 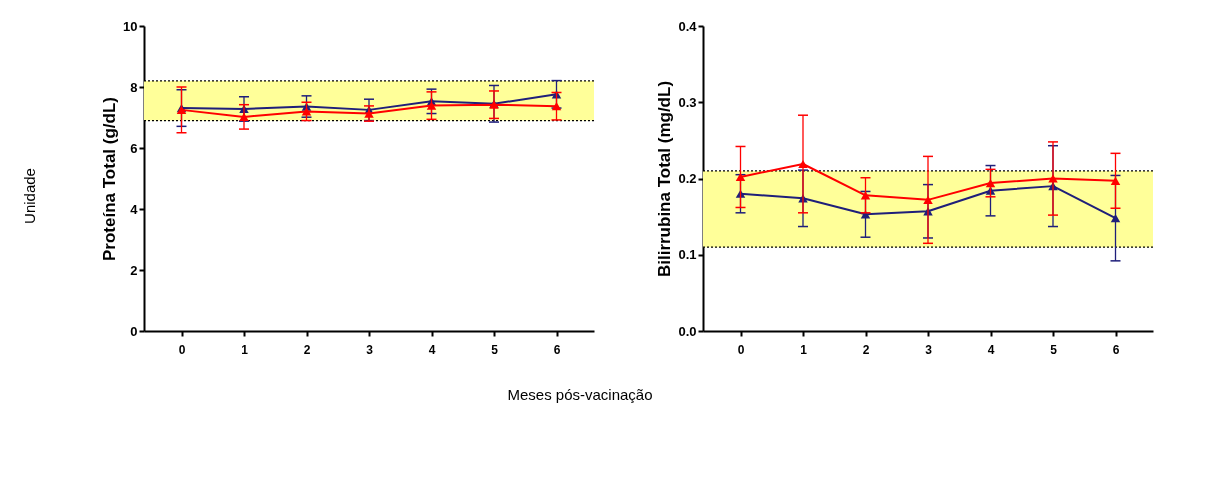 I want to click on y-tick-label: 0.1, so click(x=687, y=255).